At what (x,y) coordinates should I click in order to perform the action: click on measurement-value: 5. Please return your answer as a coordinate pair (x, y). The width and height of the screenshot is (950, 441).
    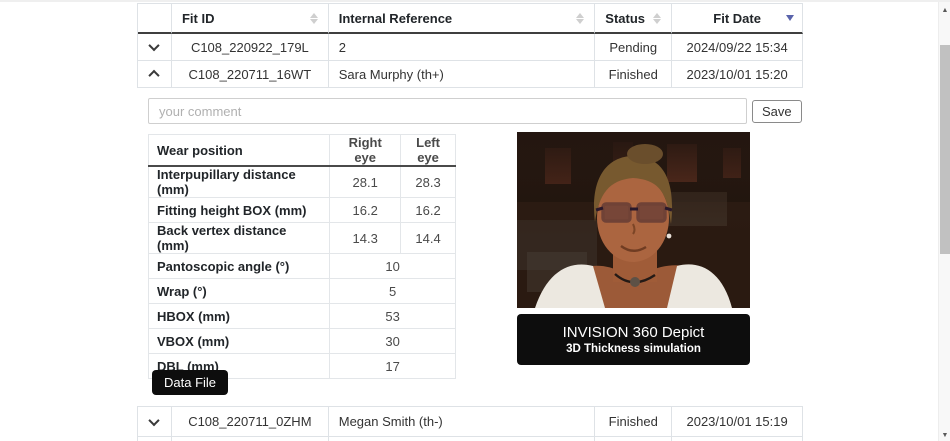
    Looking at the image, I should click on (392, 291).